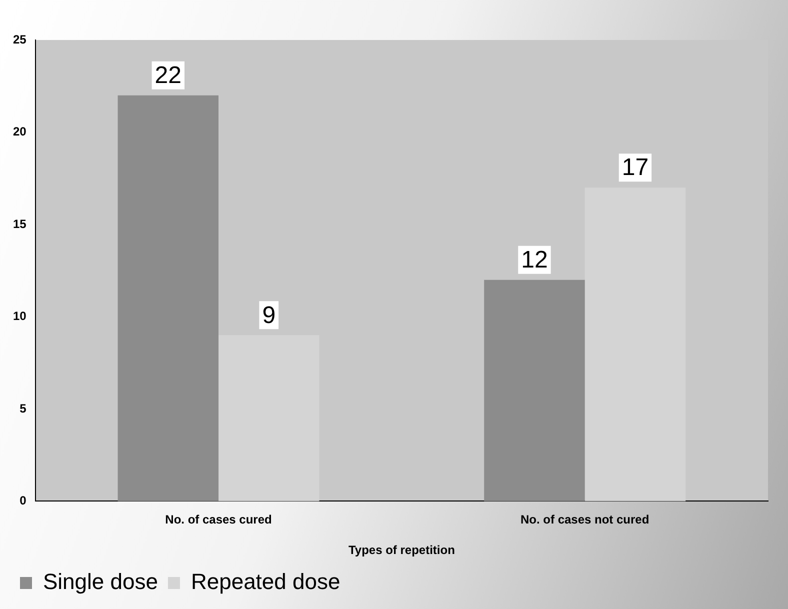 The width and height of the screenshot is (788, 609). Describe the element at coordinates (100, 581) in the screenshot. I see `legend-label: Single dose` at that location.